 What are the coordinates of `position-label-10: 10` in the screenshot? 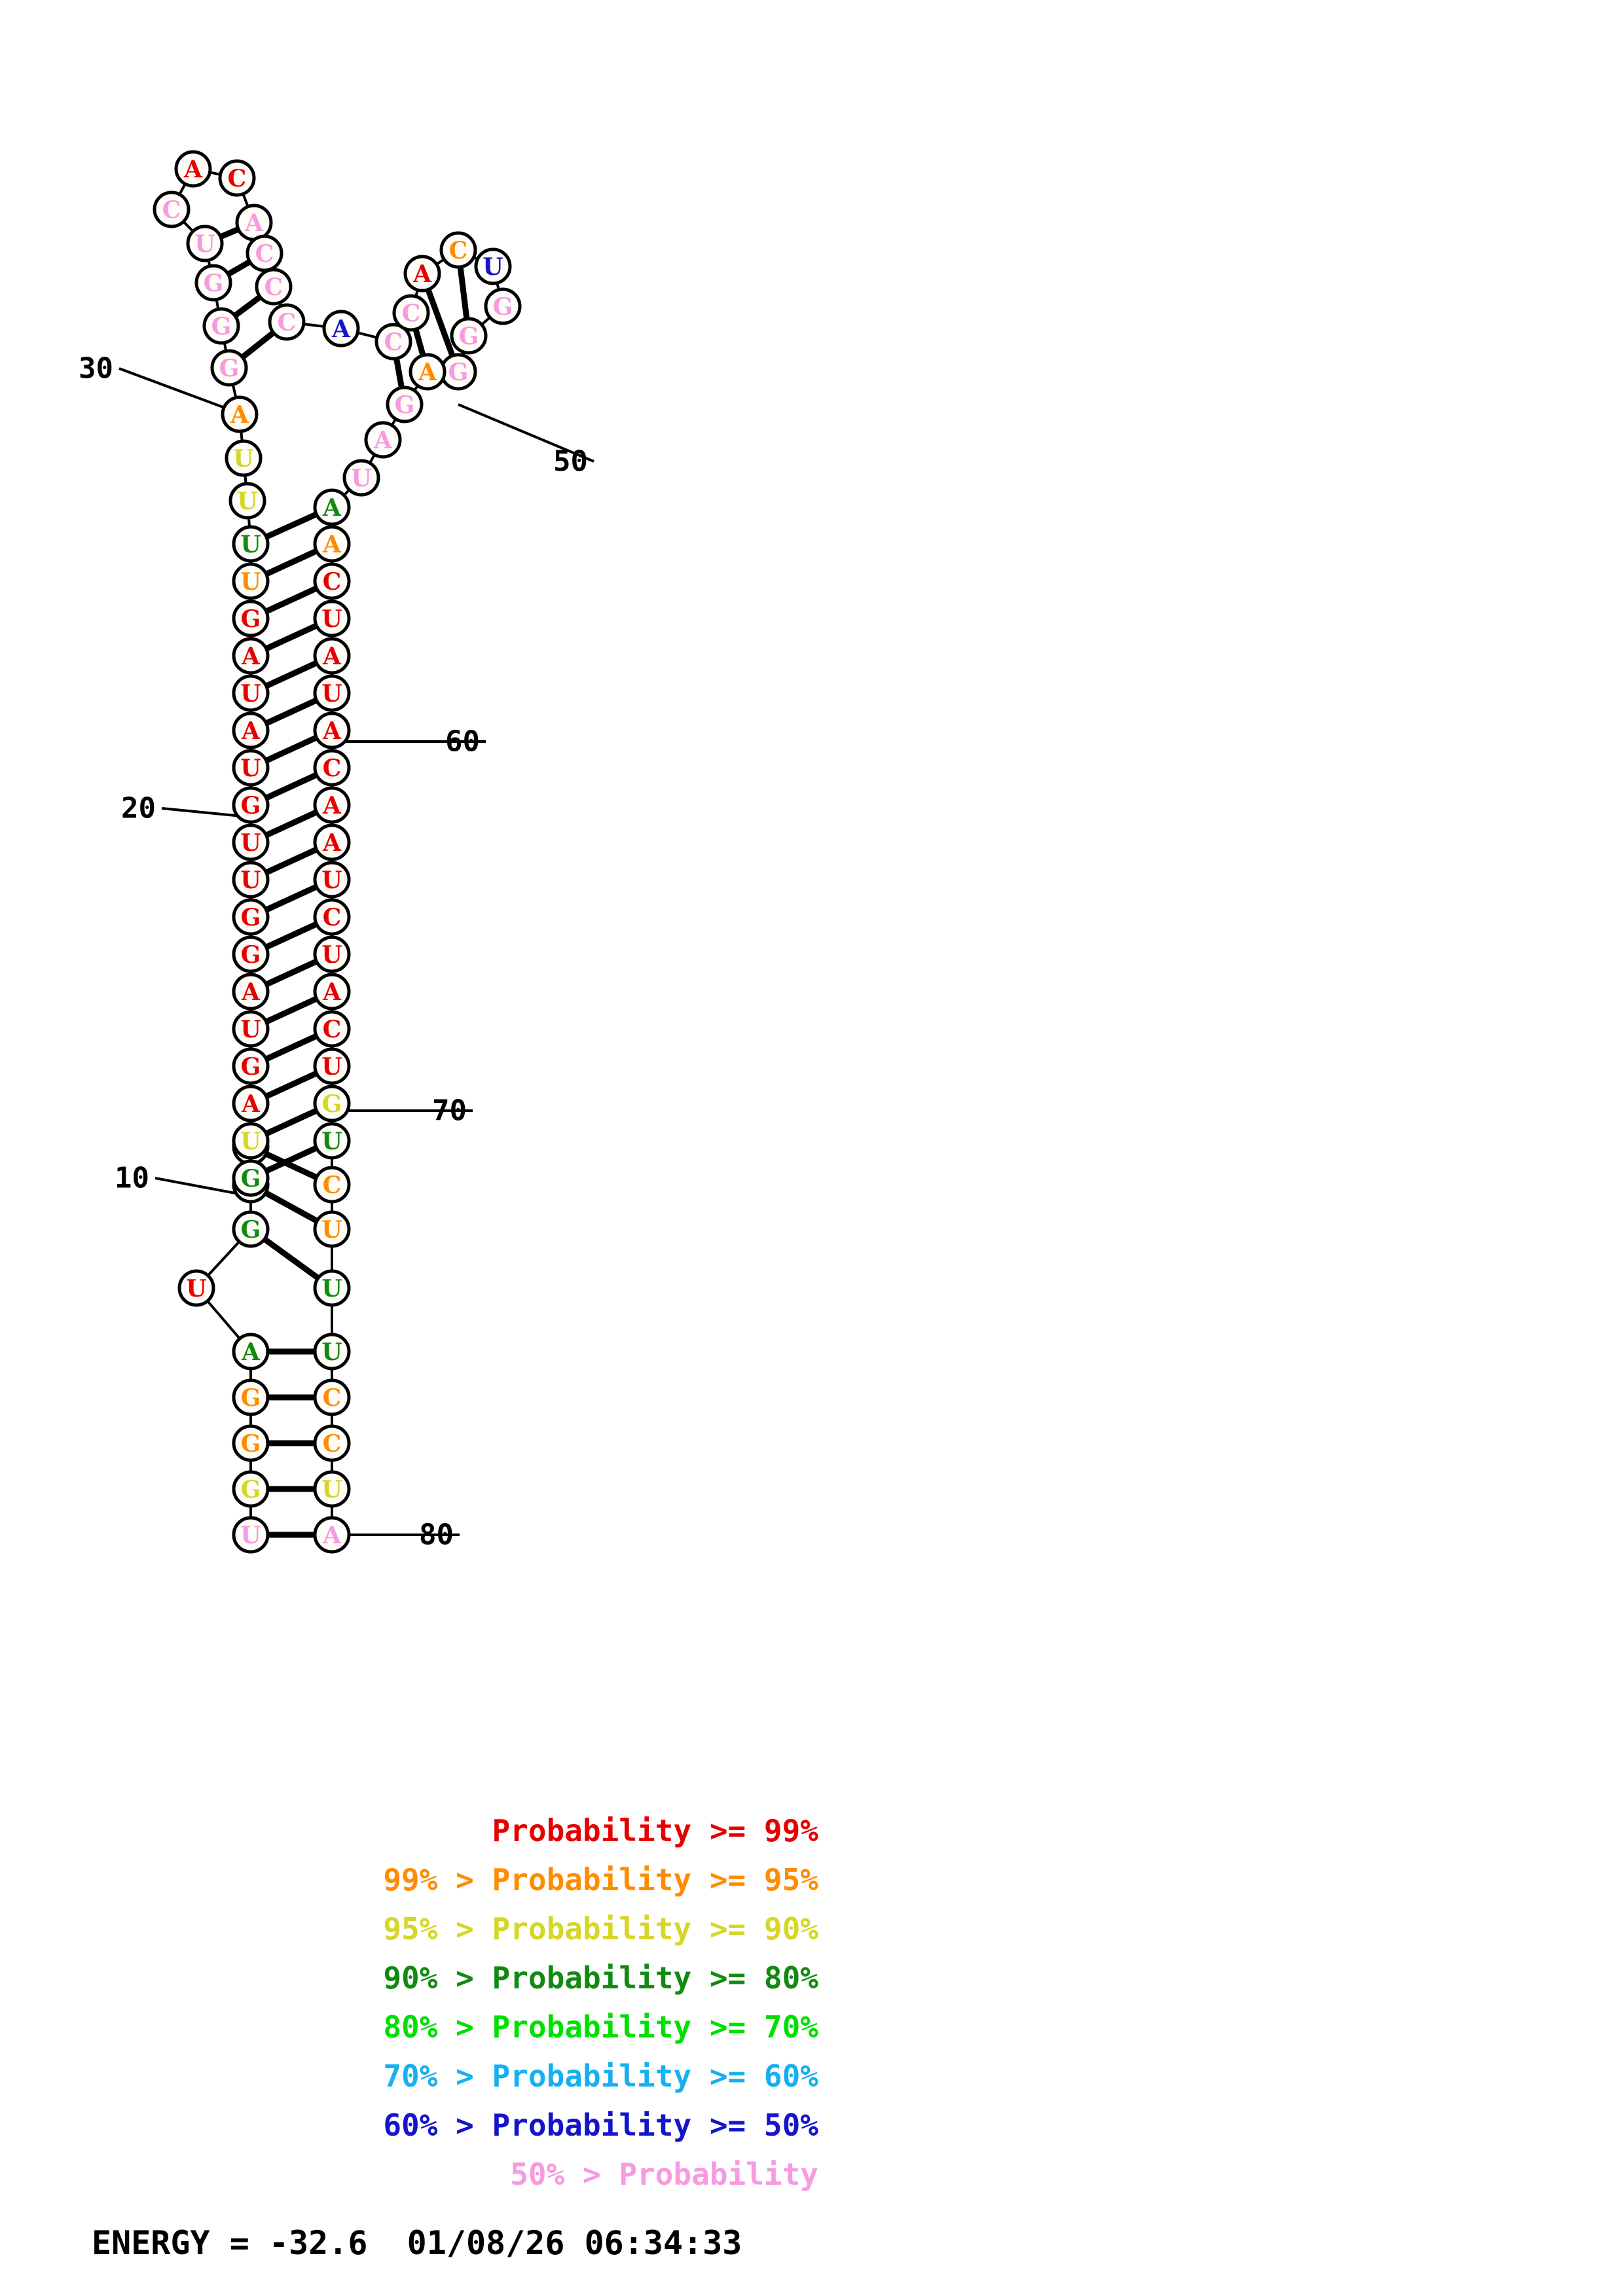 It's located at (132, 1178).